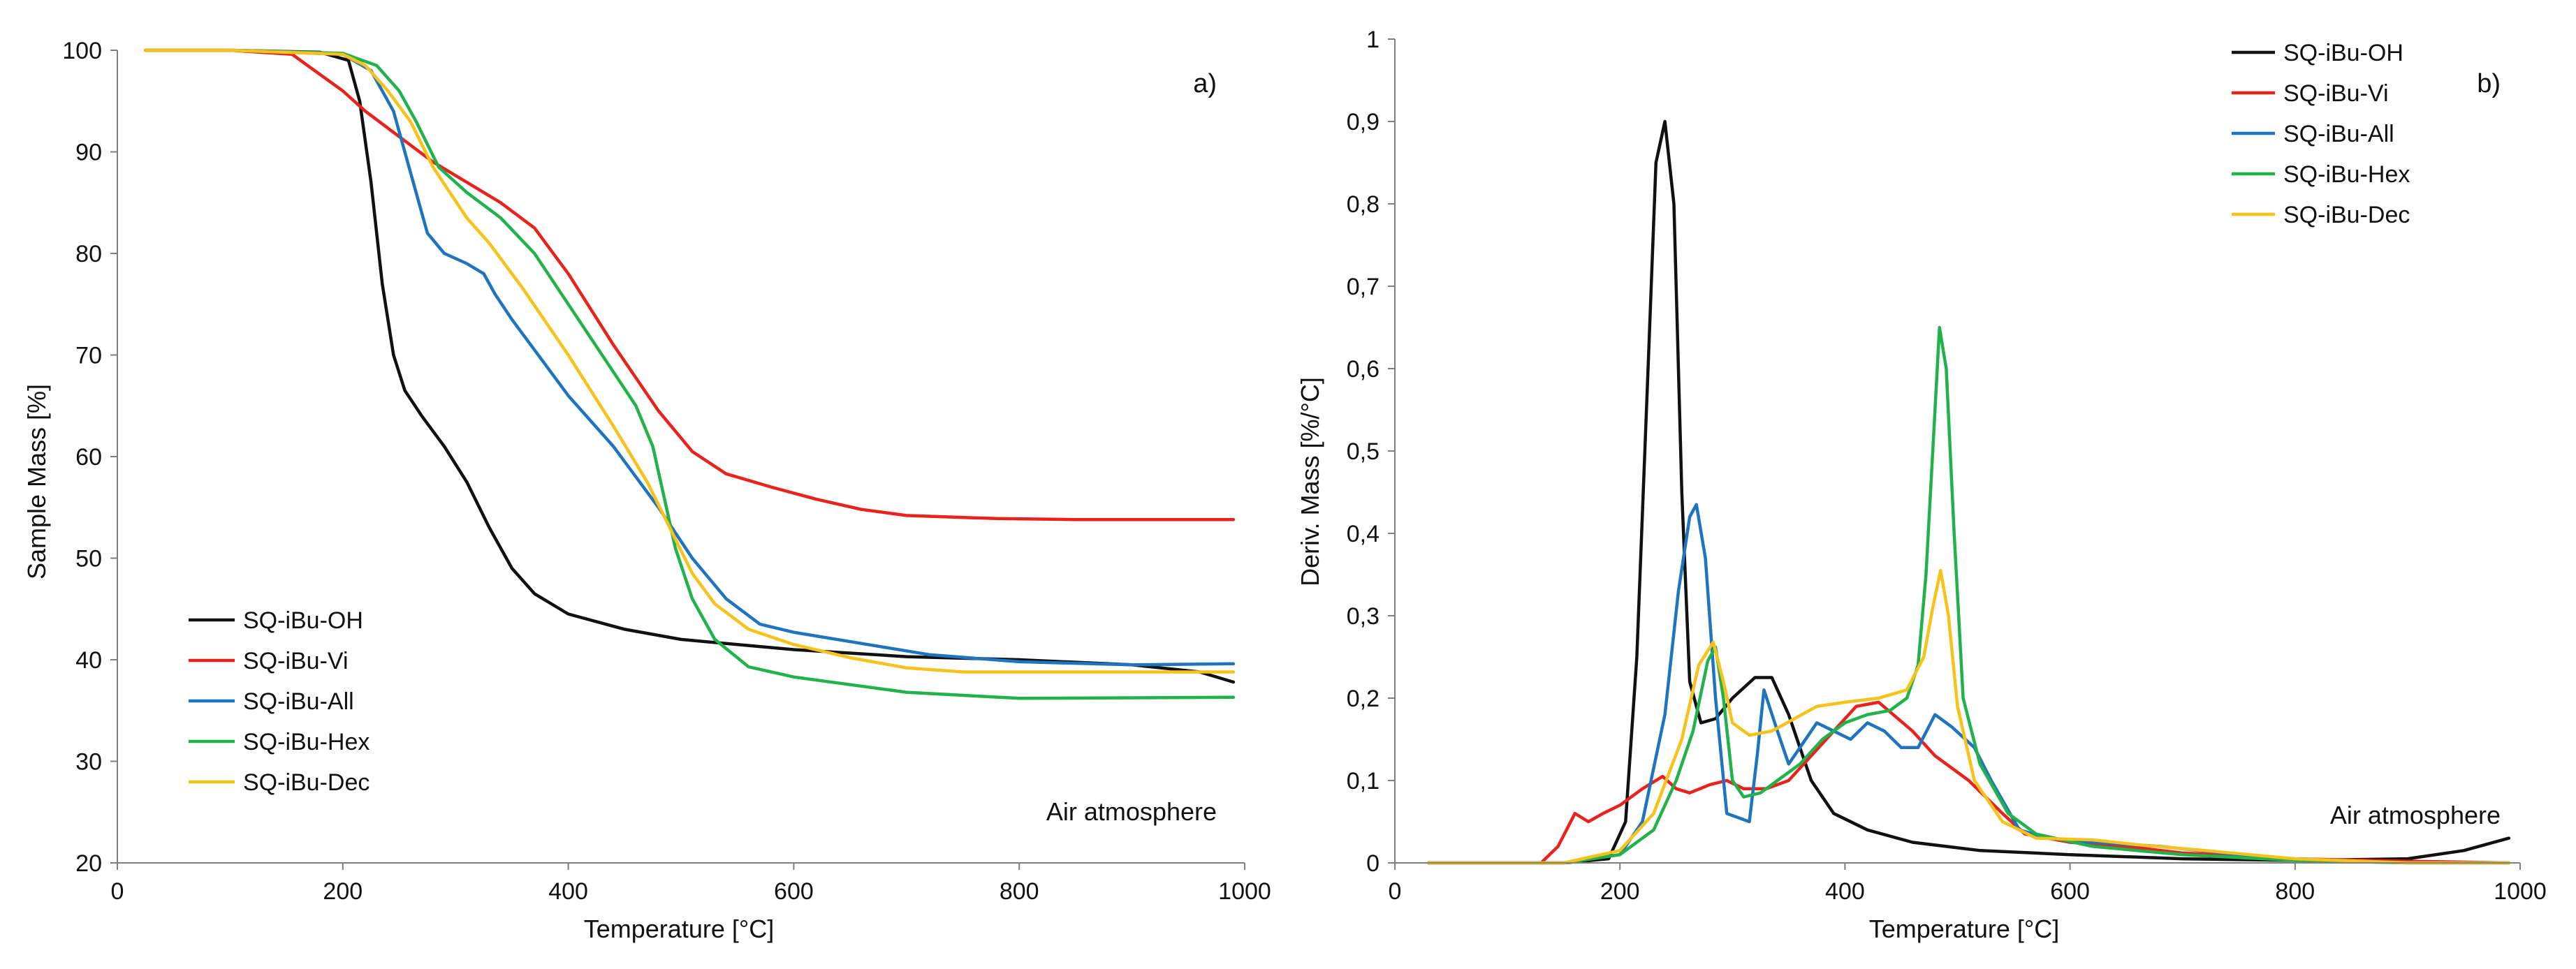 The width and height of the screenshot is (2576, 969). What do you see at coordinates (1363, 204) in the screenshot?
I see `panel-b-y-tick-label: 0,8` at bounding box center [1363, 204].